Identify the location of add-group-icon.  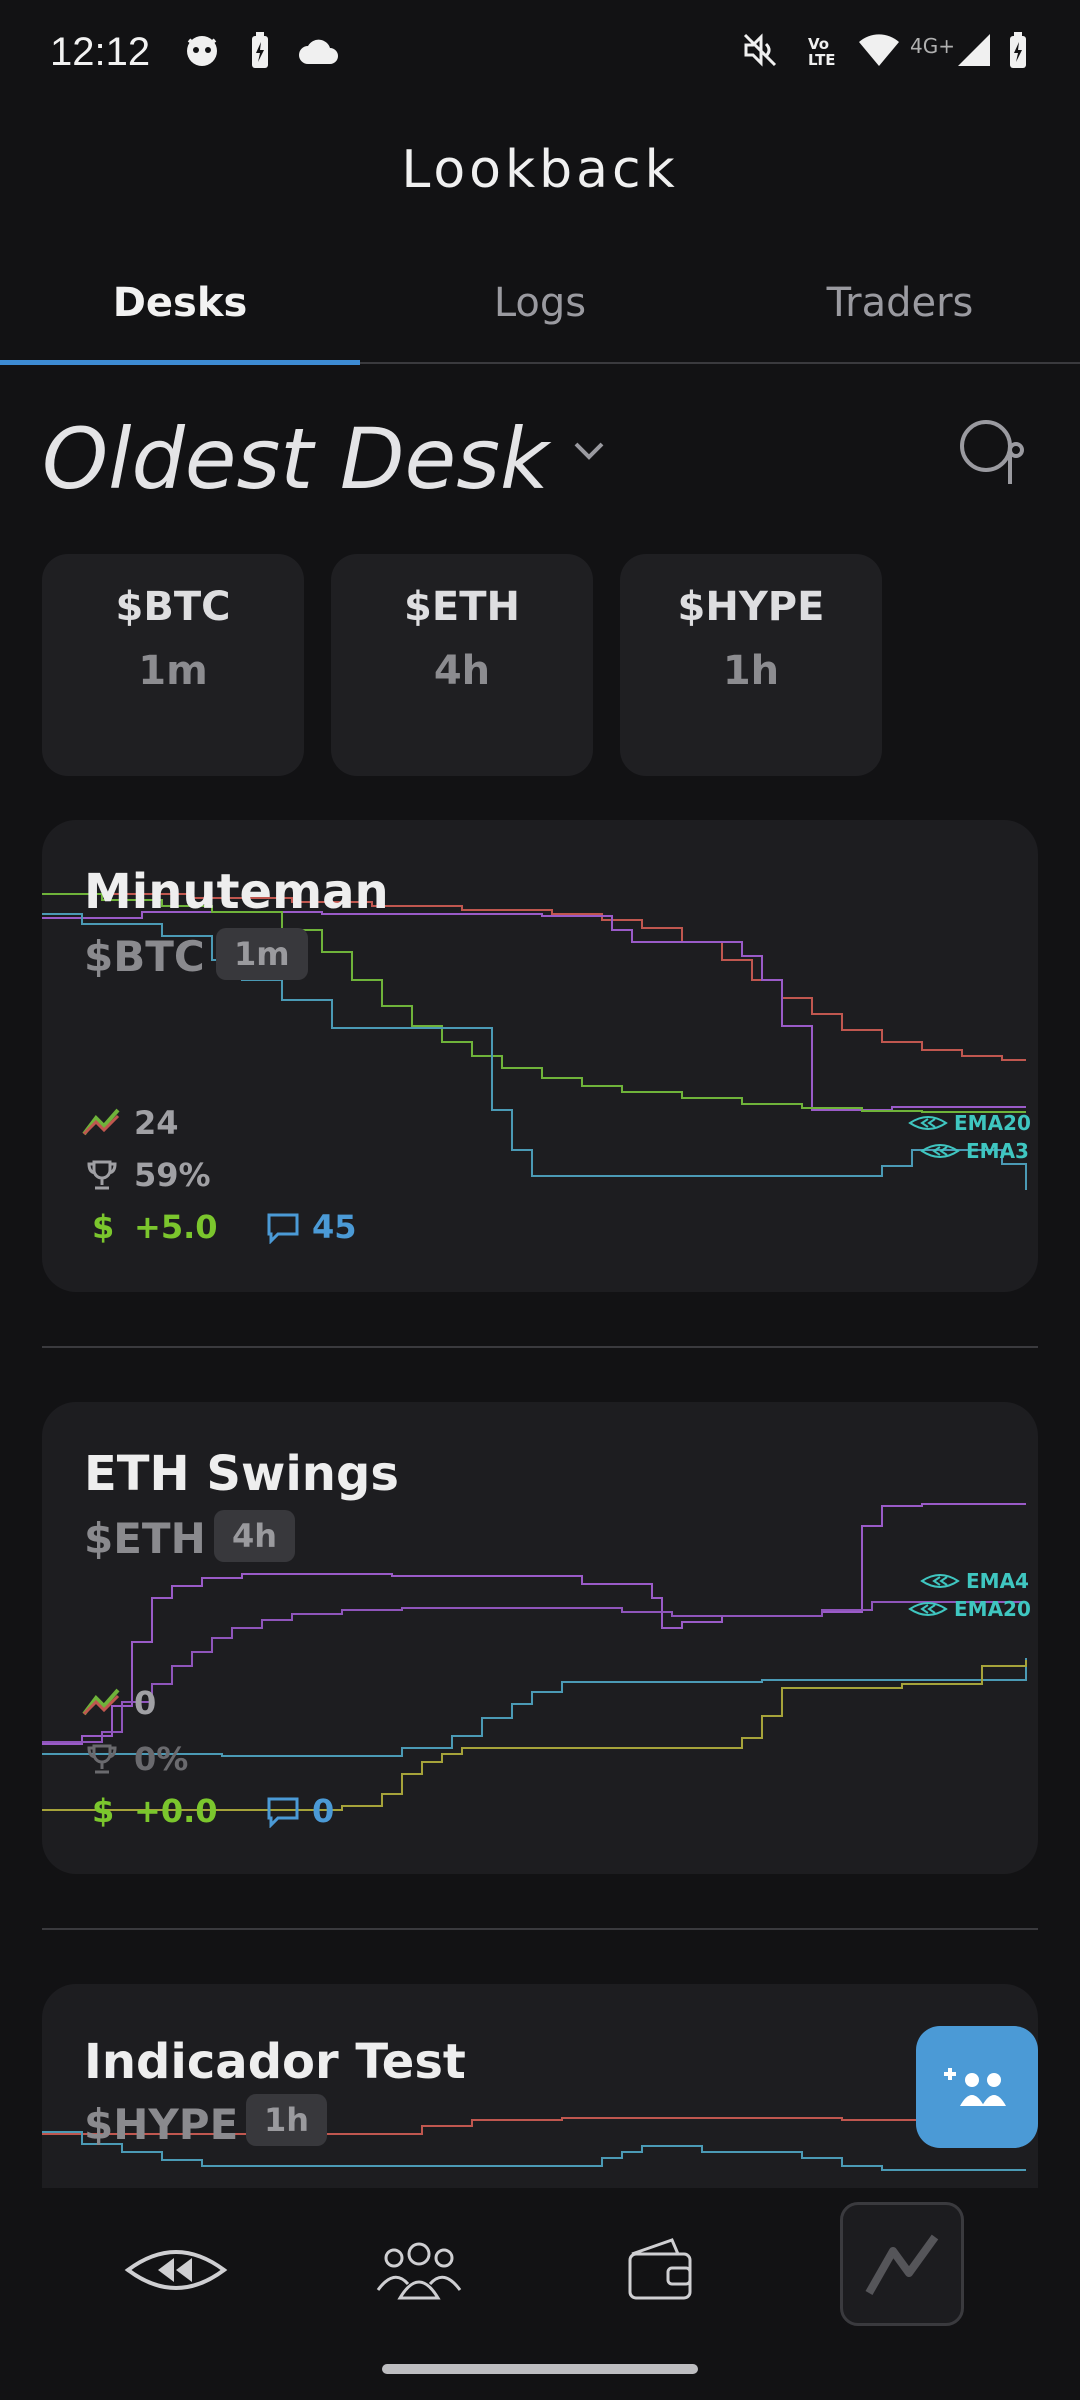
(975, 2087).